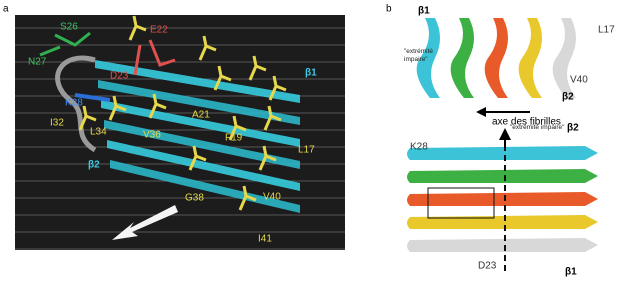  What do you see at coordinates (6, 9) in the screenshot?
I see `panel-label: a` at bounding box center [6, 9].